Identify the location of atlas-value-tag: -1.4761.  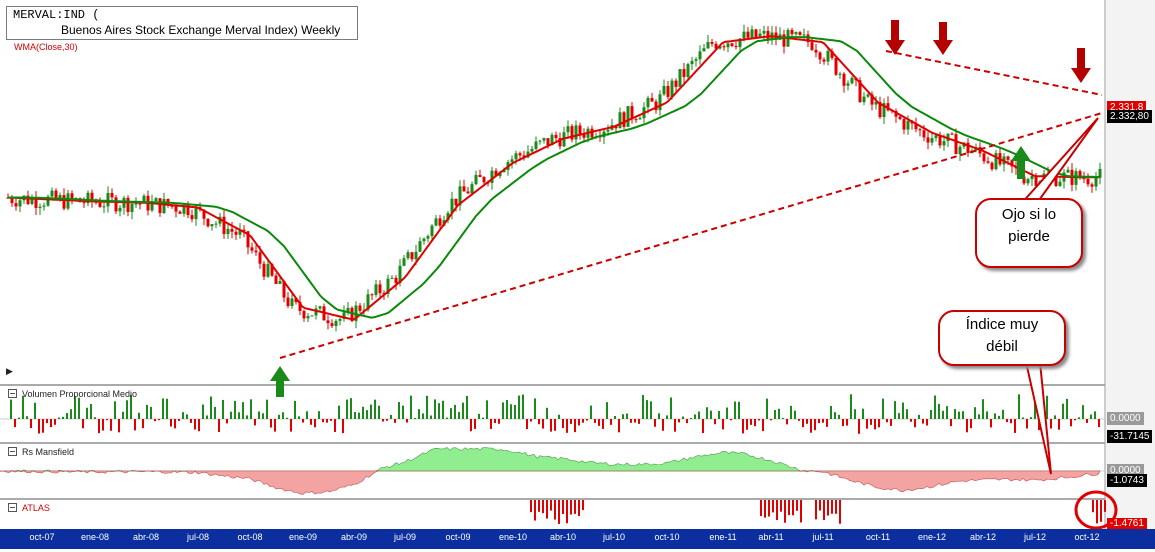
(1127, 523).